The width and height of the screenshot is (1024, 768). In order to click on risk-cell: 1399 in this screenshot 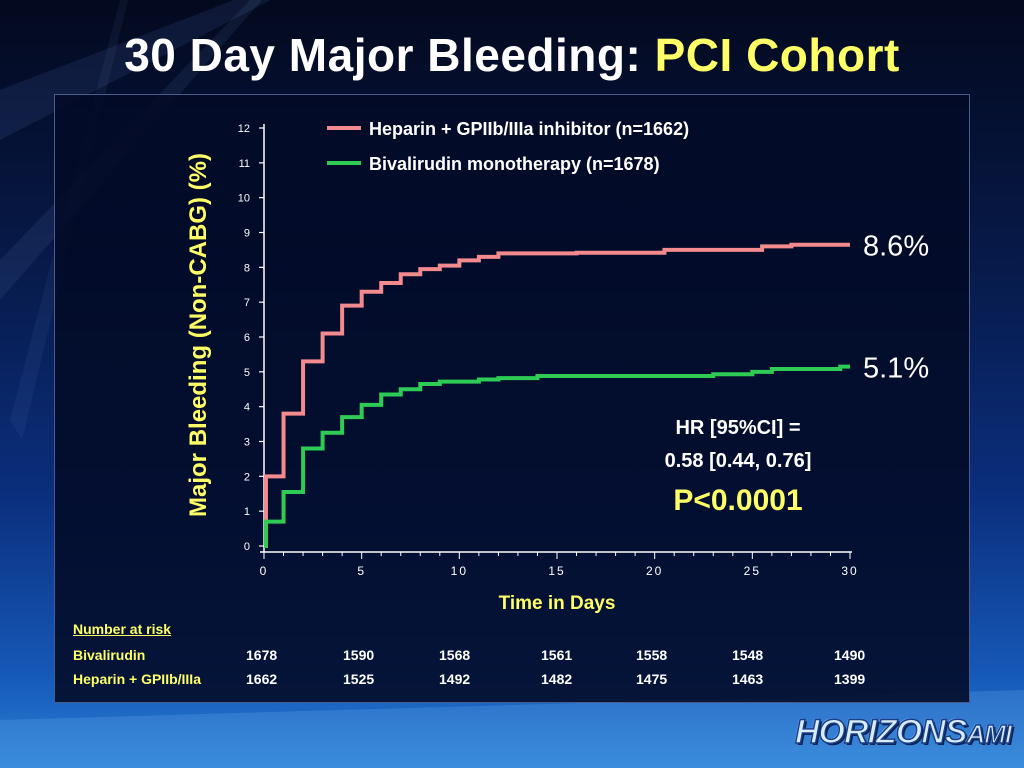, I will do `click(850, 679)`.